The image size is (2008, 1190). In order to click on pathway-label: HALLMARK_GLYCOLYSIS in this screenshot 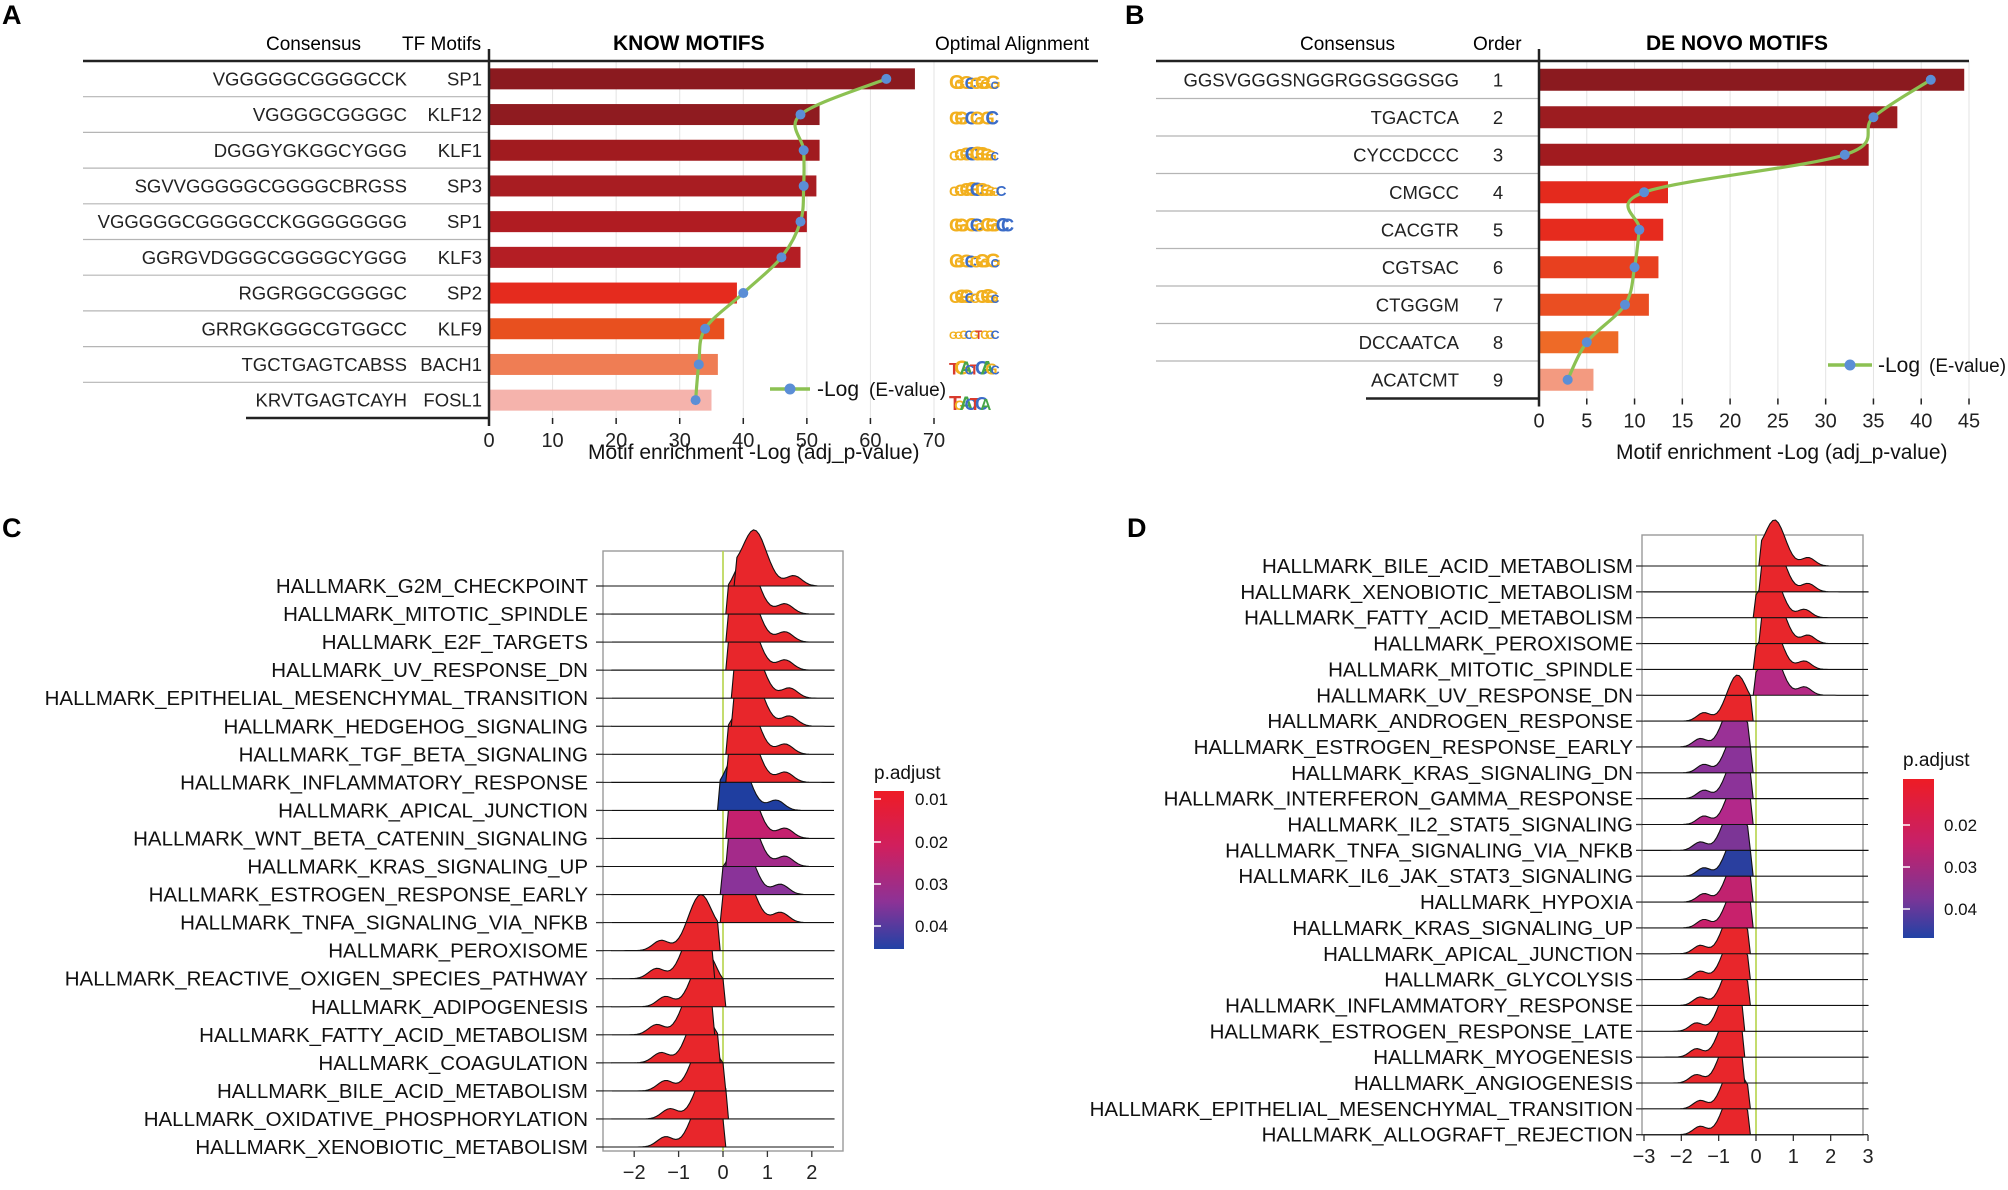, I will do `click(1508, 980)`.